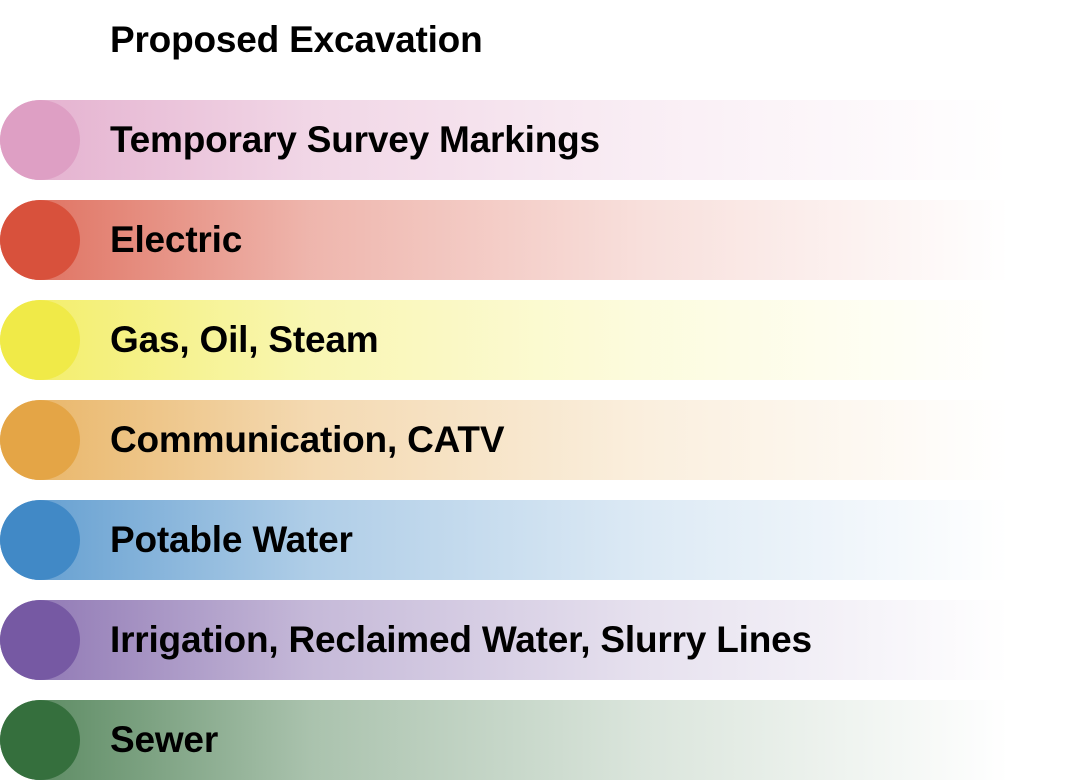 This screenshot has height=780, width=1076. What do you see at coordinates (231, 539) in the screenshot?
I see `legend-item-label: Potable Water` at bounding box center [231, 539].